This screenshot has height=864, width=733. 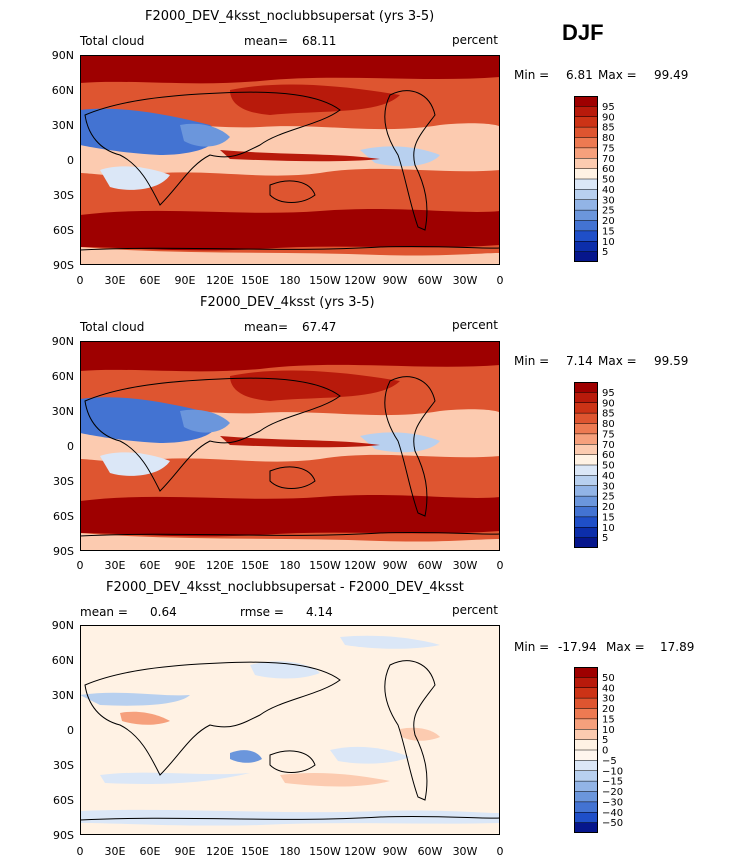 I want to click on panel-2-xtick: 150W, so click(x=325, y=565).